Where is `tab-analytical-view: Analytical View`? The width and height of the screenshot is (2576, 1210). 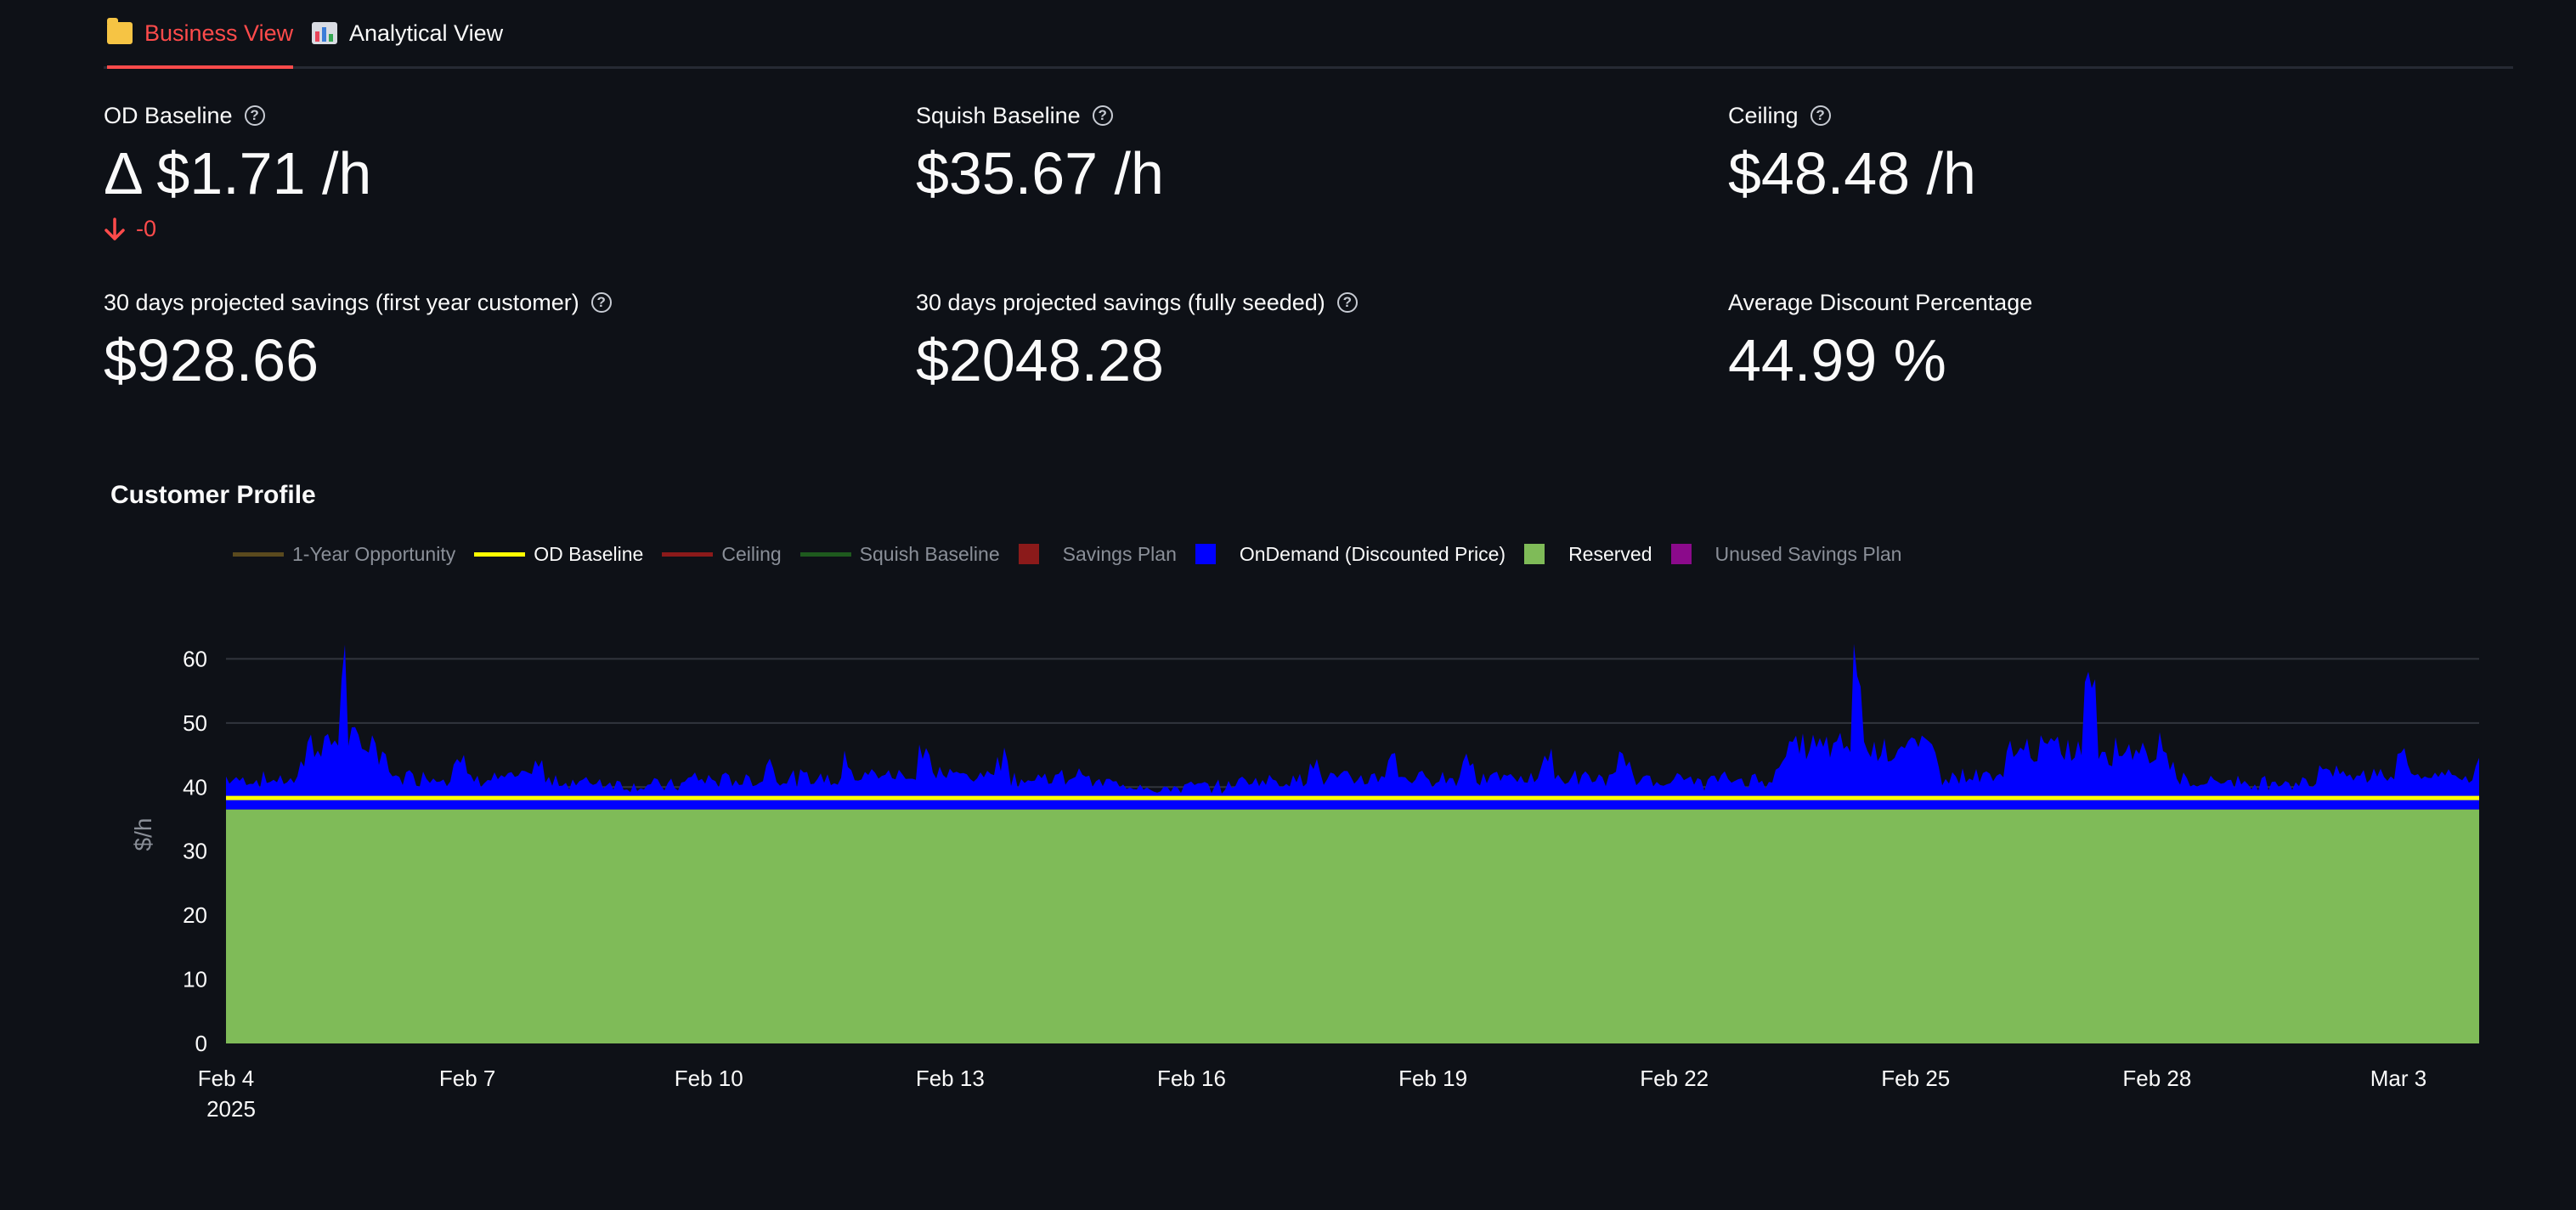 tab-analytical-view: Analytical View is located at coordinates (407, 33).